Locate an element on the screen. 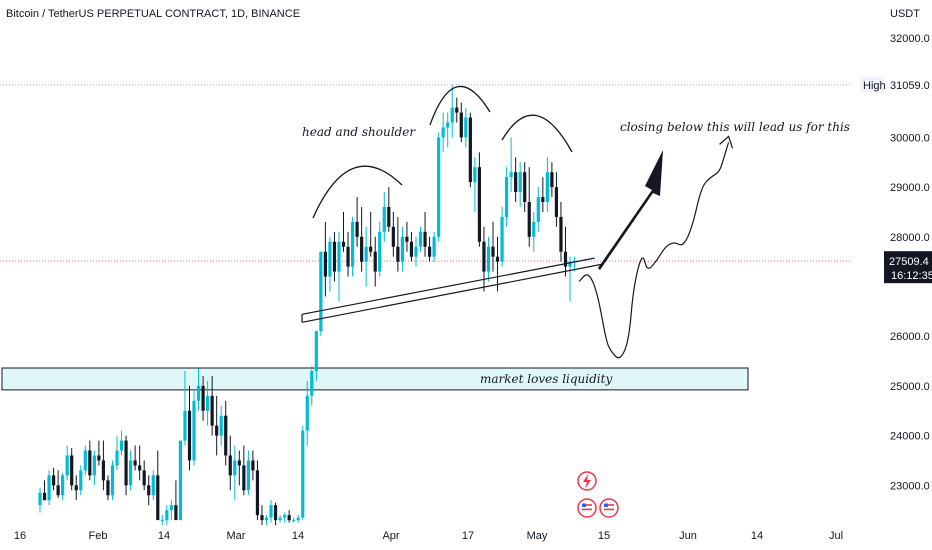 The height and width of the screenshot is (550, 932). neckline-lower is located at coordinates (452, 293).